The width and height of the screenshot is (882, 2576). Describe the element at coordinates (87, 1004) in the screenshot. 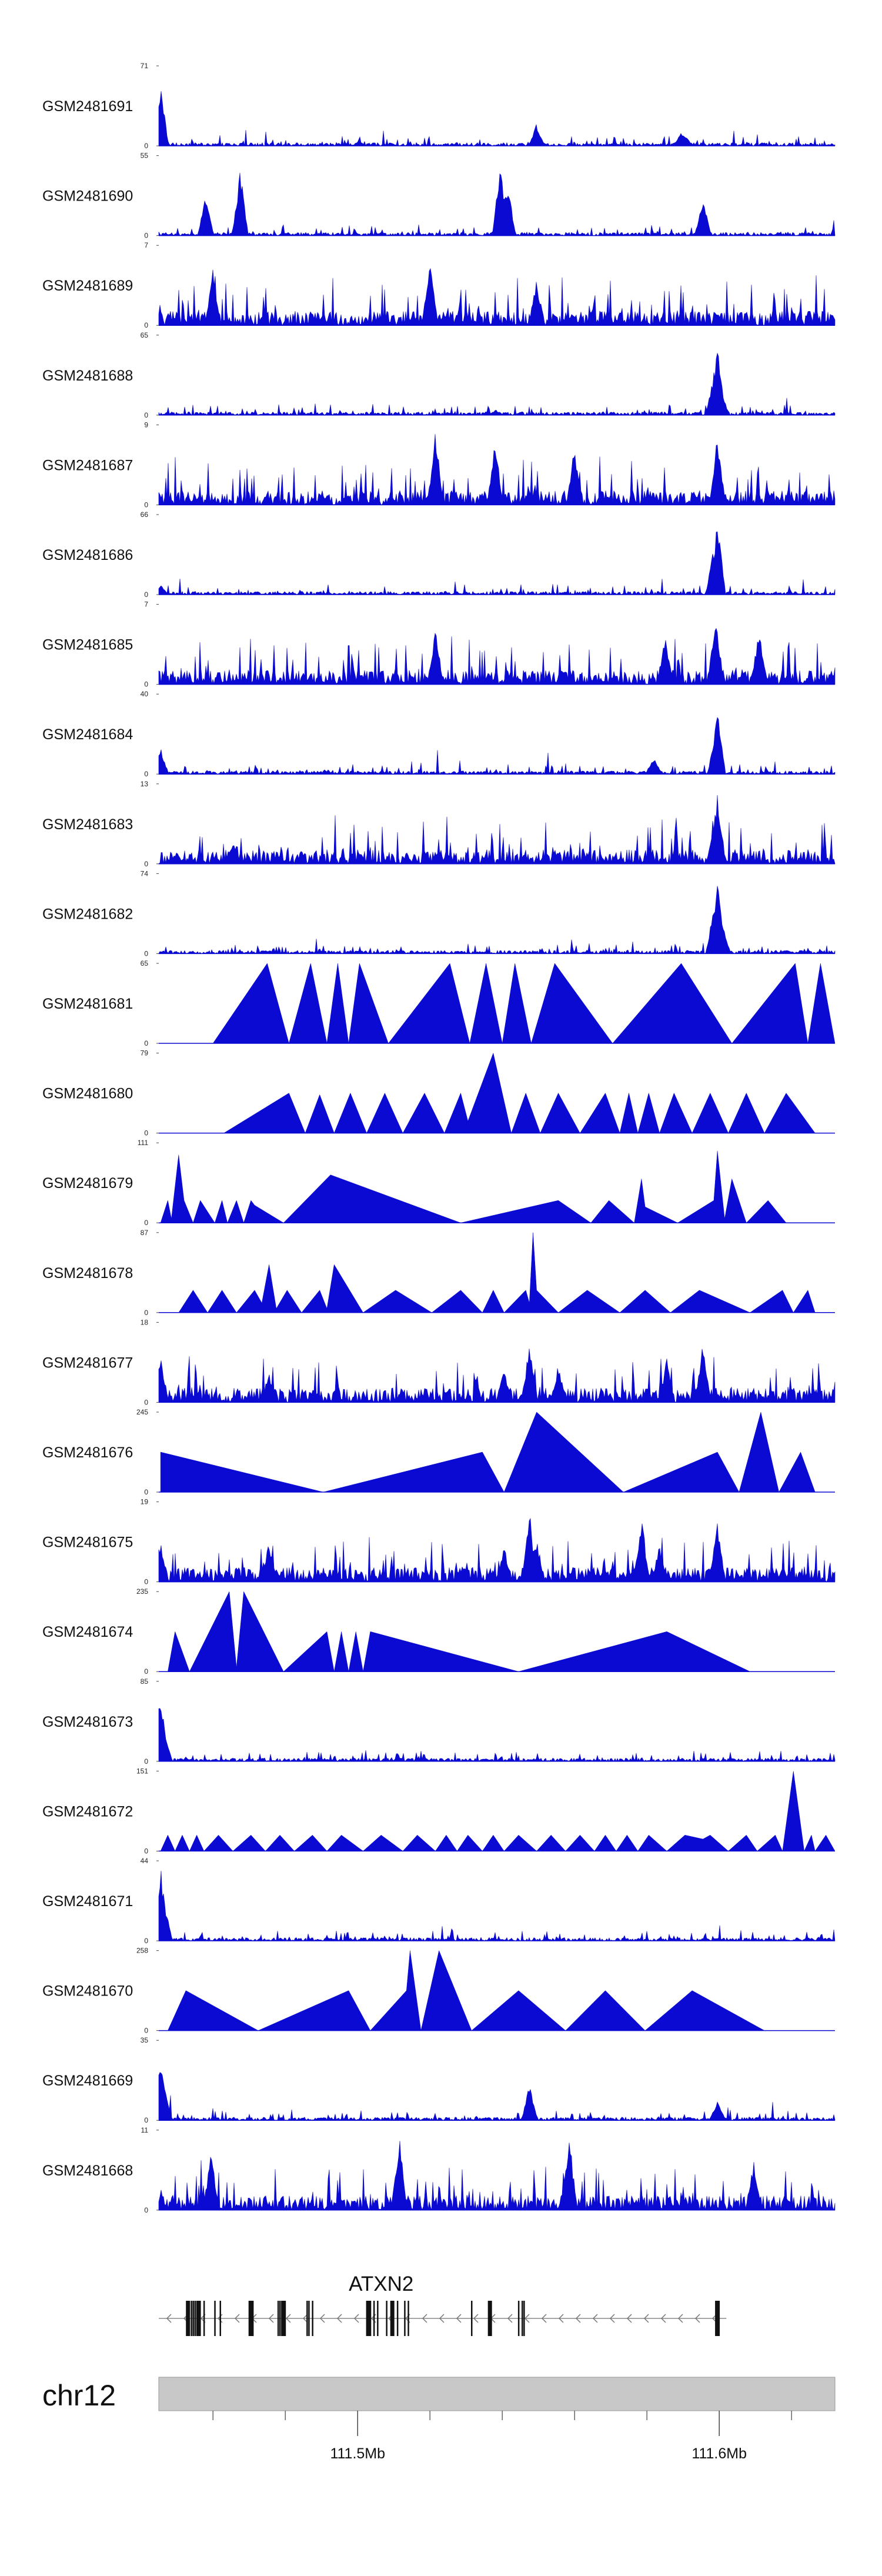

I see `track-label: GSM2481681` at that location.